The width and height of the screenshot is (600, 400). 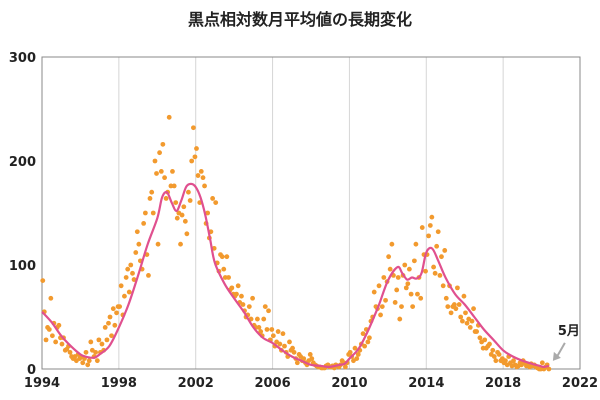 What do you see at coordinates (561, 350) in the screenshot?
I see `annotation-arrow` at bounding box center [561, 350].